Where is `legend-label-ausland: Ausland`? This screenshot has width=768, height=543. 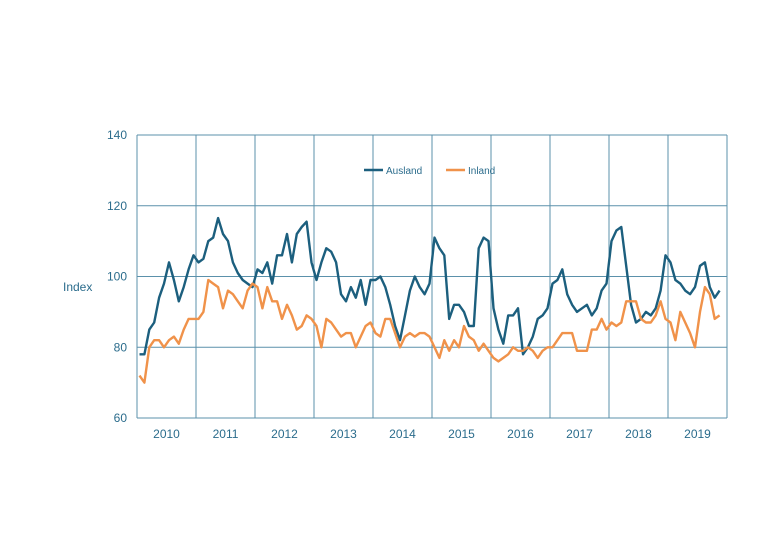 legend-label-ausland: Ausland is located at coordinates (404, 171).